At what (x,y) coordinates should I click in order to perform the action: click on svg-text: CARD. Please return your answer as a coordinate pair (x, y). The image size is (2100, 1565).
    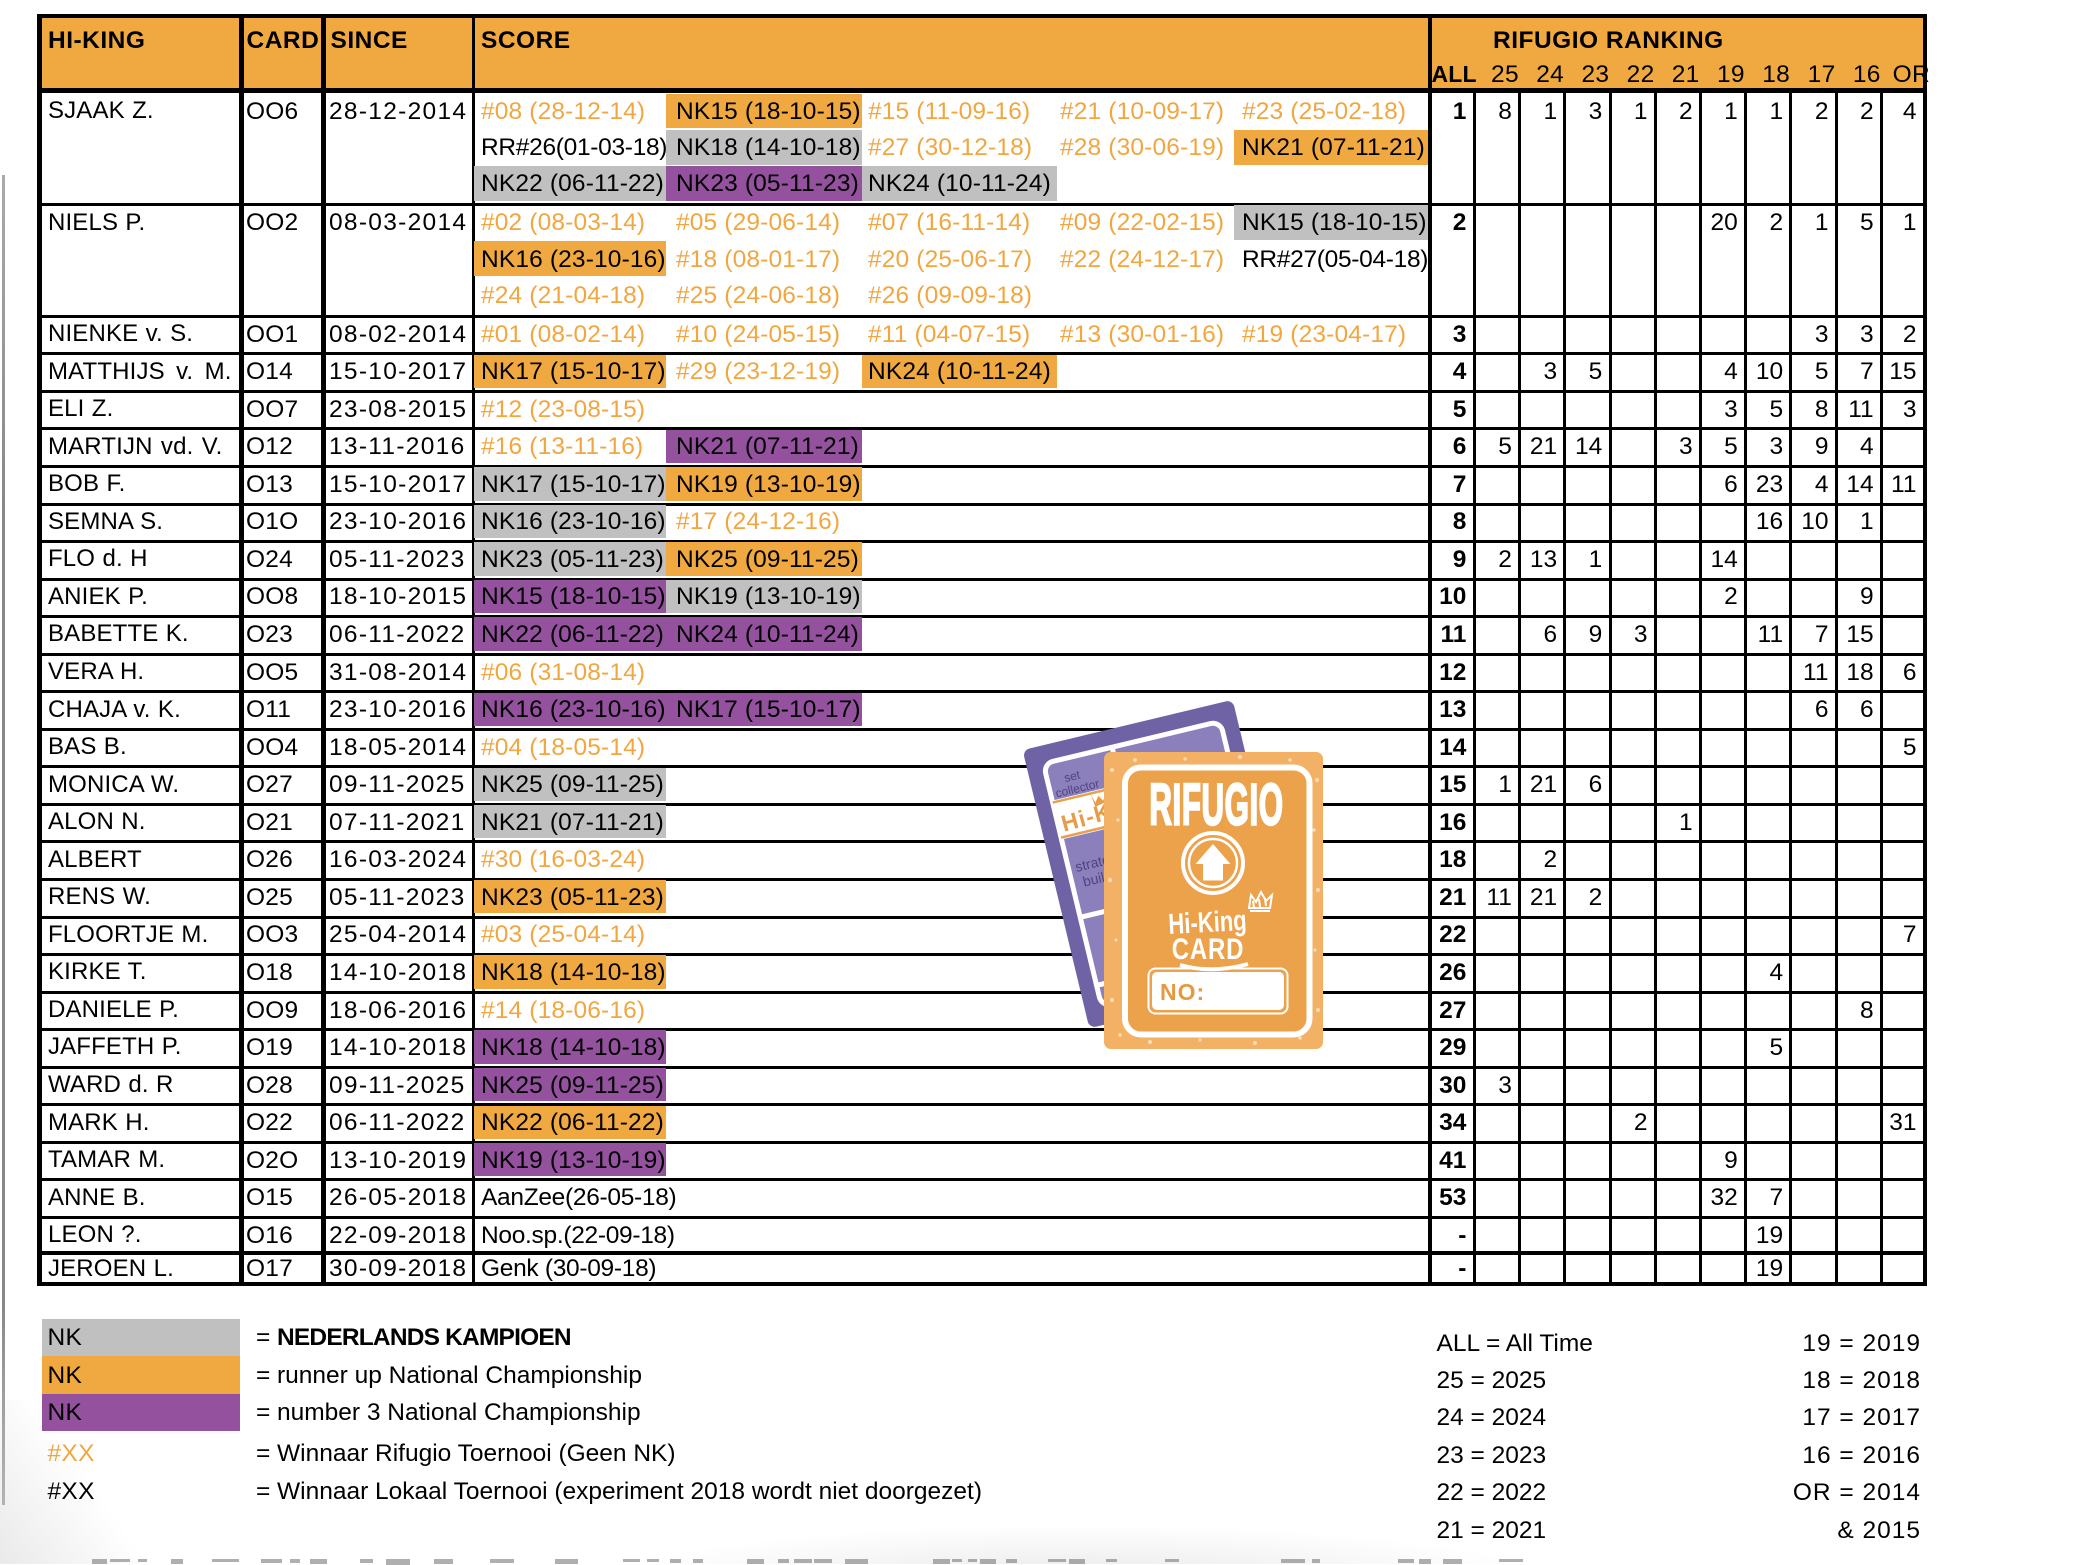
    Looking at the image, I should click on (1208, 948).